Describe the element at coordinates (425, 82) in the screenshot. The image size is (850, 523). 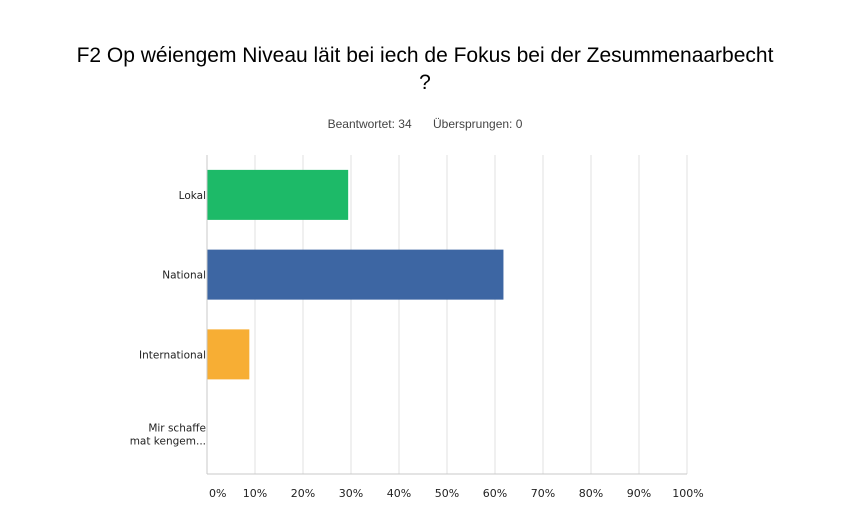
I see `chart-title-line-2: ?` at that location.